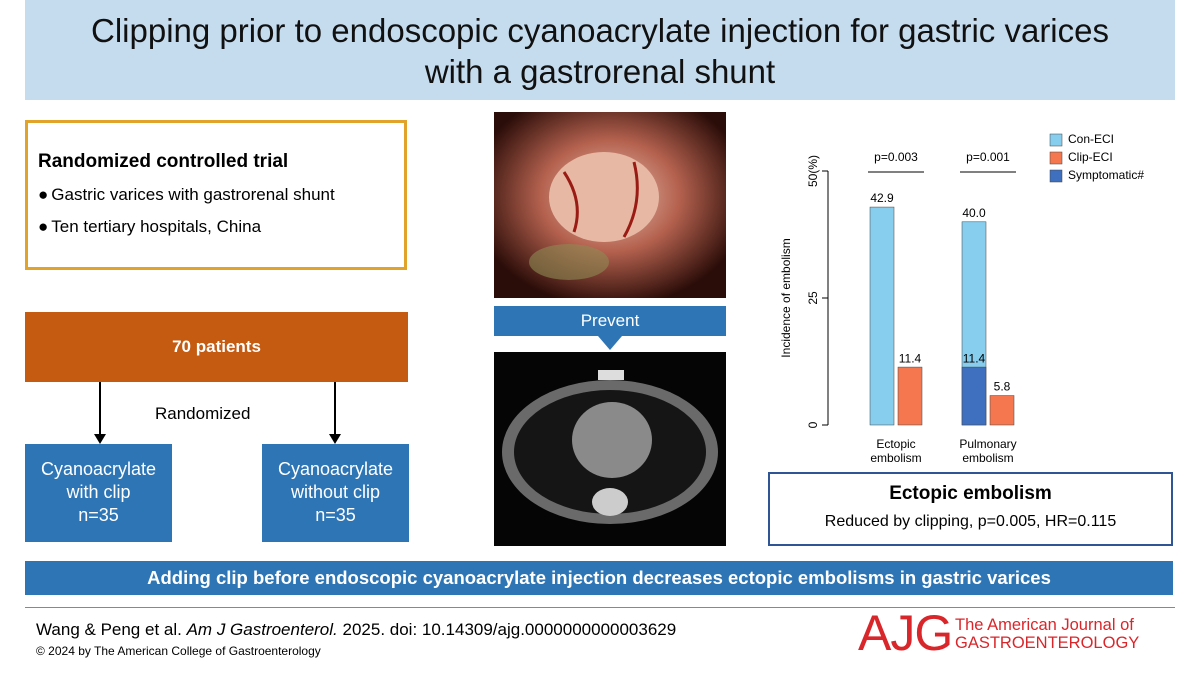 The image size is (1200, 675). I want to click on arm-line: without clip, so click(335, 492).